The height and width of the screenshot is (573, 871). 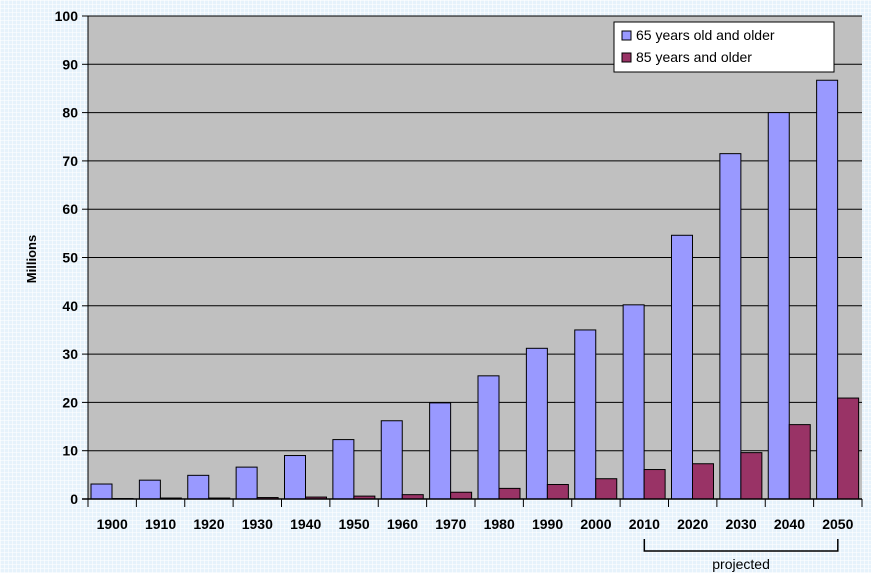 What do you see at coordinates (741, 545) in the screenshot?
I see `projected-bracket-line` at bounding box center [741, 545].